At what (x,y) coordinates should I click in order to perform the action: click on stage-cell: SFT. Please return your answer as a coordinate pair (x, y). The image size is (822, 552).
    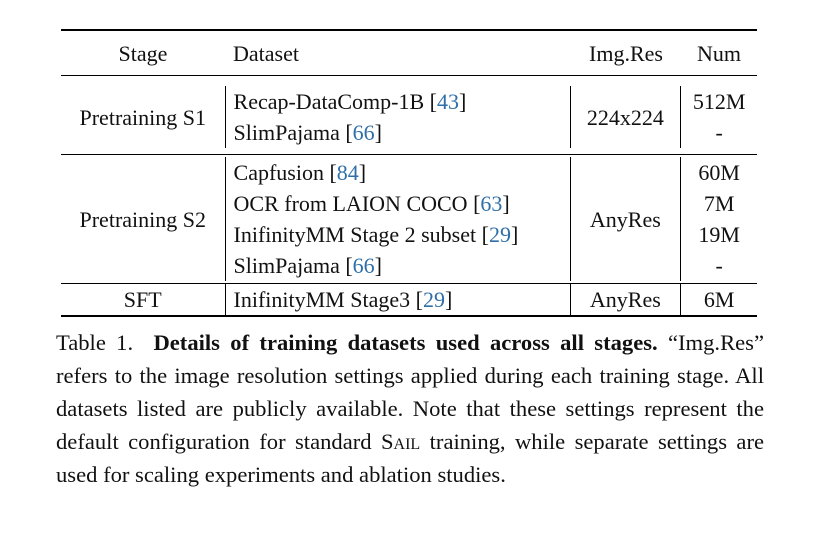
    Looking at the image, I should click on (142, 299).